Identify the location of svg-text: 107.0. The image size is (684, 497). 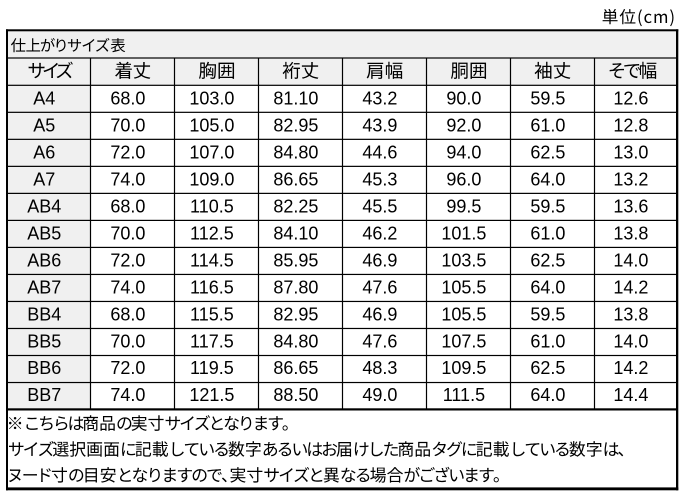
(211, 153).